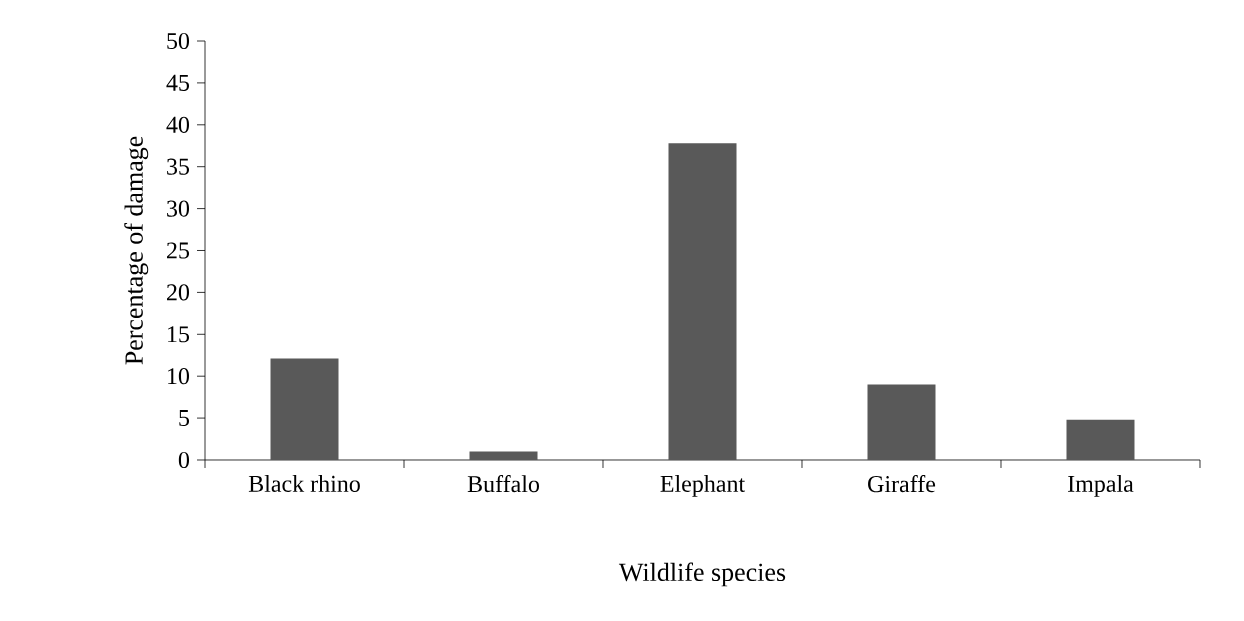 The width and height of the screenshot is (1244, 621). I want to click on x-tick-label: Impala, so click(1101, 486).